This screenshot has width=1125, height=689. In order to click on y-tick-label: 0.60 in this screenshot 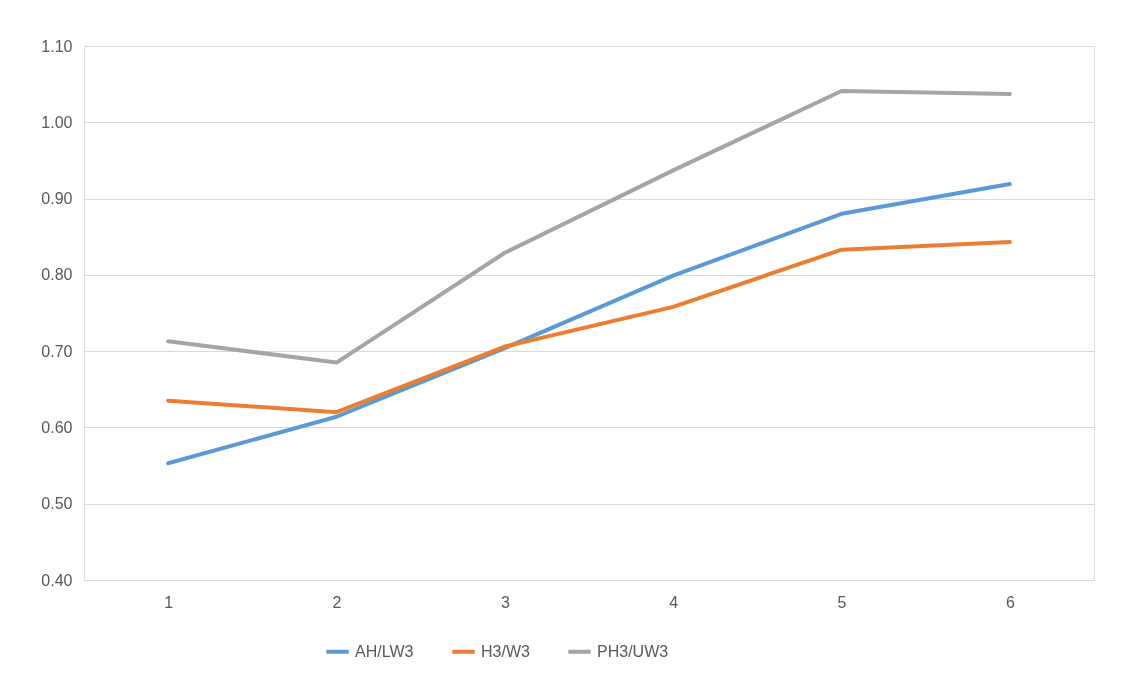, I will do `click(57, 427)`.